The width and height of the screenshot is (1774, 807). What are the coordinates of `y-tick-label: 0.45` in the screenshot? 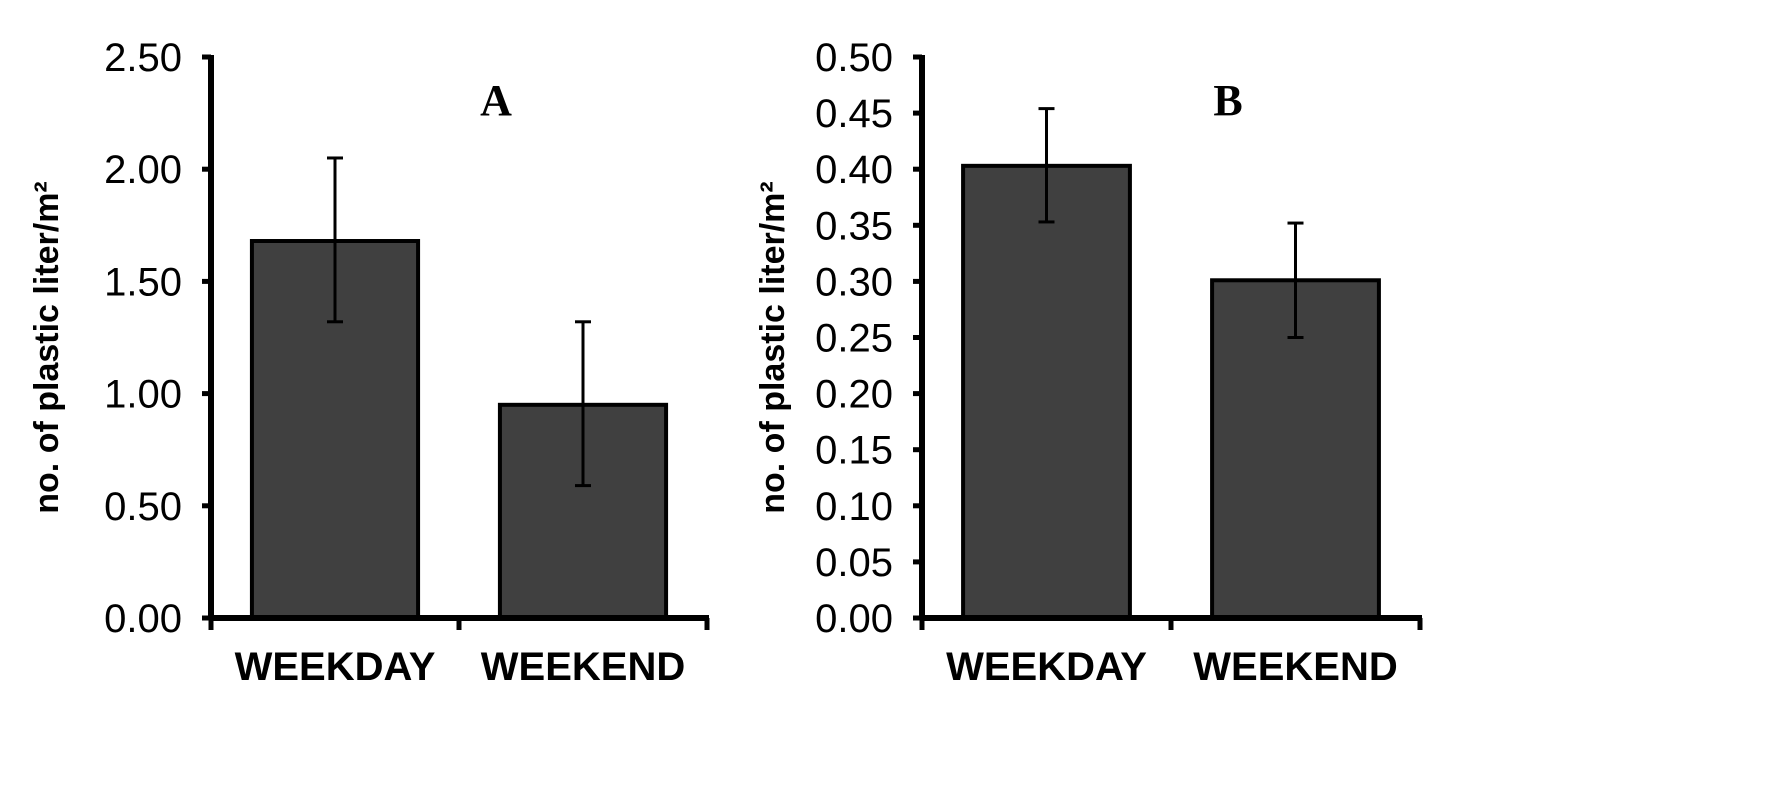 It's located at (854, 114).